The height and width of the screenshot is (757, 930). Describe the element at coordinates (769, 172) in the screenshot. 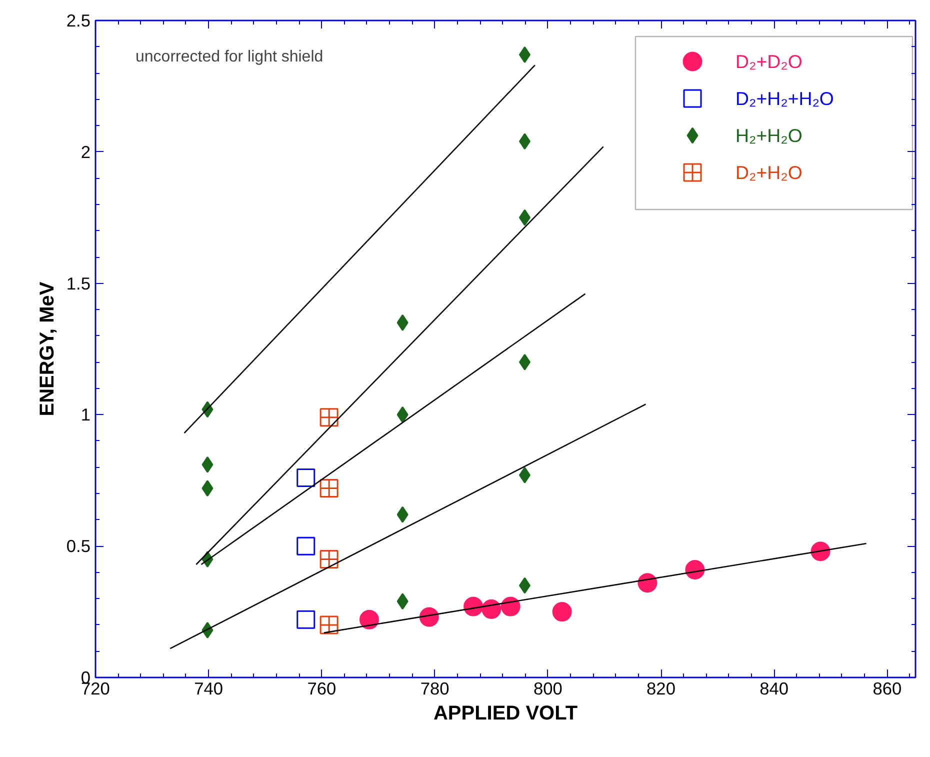

I see `legend-label: D₂+H₂O` at that location.